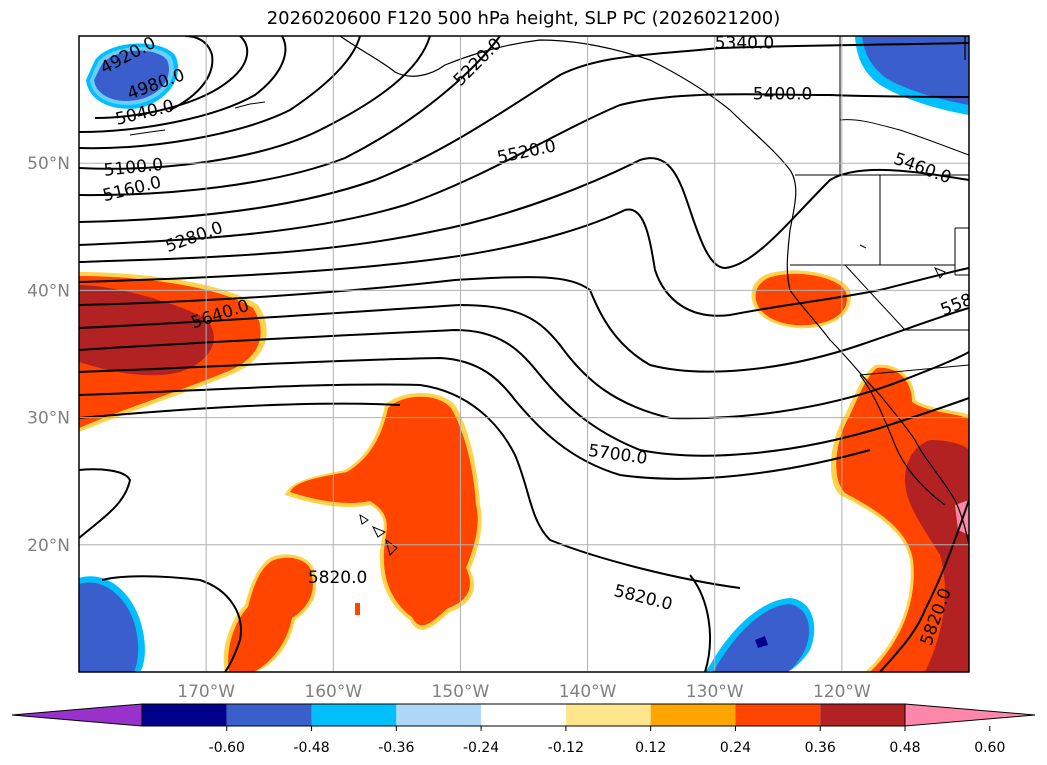  Describe the element at coordinates (782, 95) in the screenshot. I see `contour-label: 5400.0` at that location.